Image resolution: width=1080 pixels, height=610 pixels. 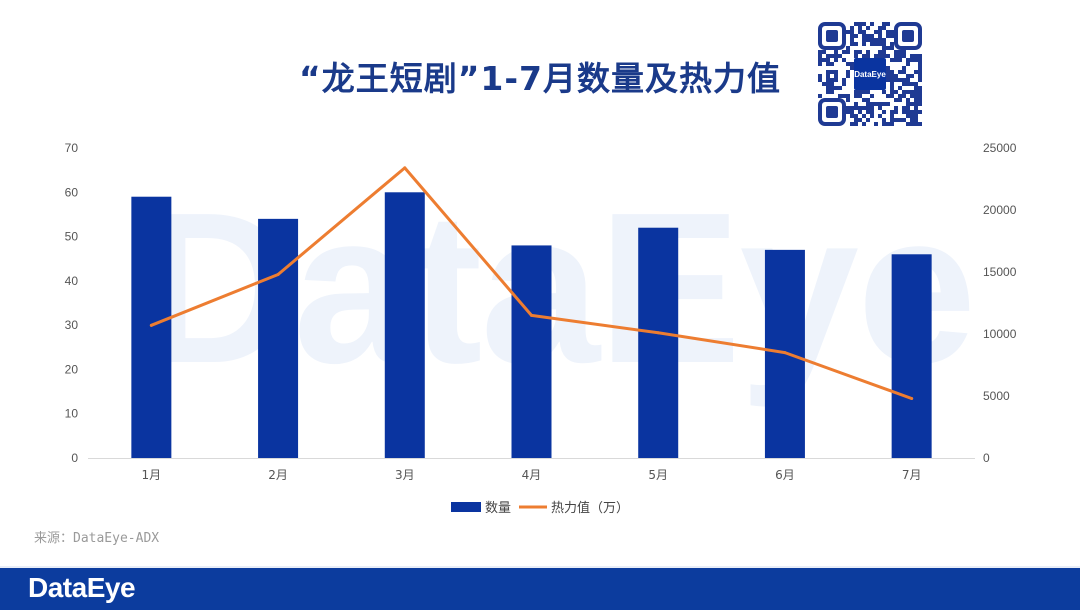 I want to click on y-left-tick-label: 10, so click(x=72, y=414).